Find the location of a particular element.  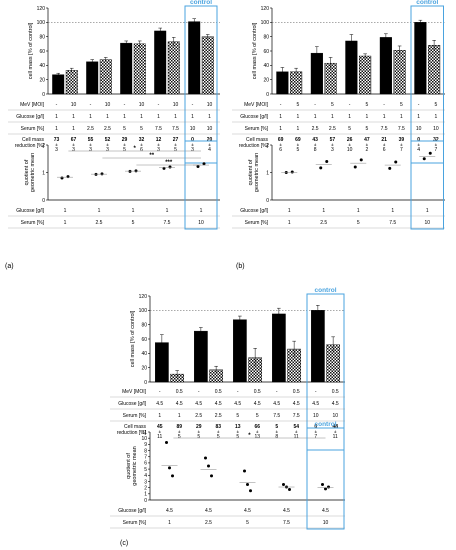

reduction-sd: 7 is located at coordinates (315, 437).